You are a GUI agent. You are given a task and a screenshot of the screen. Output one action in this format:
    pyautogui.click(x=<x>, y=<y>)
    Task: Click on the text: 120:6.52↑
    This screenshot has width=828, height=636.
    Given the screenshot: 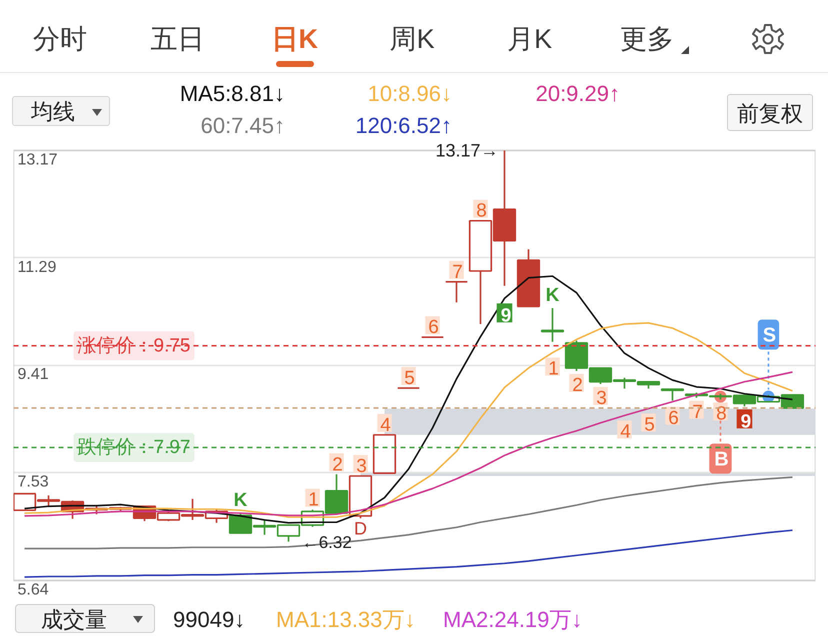 What is the action you would take?
    pyautogui.click(x=403, y=126)
    